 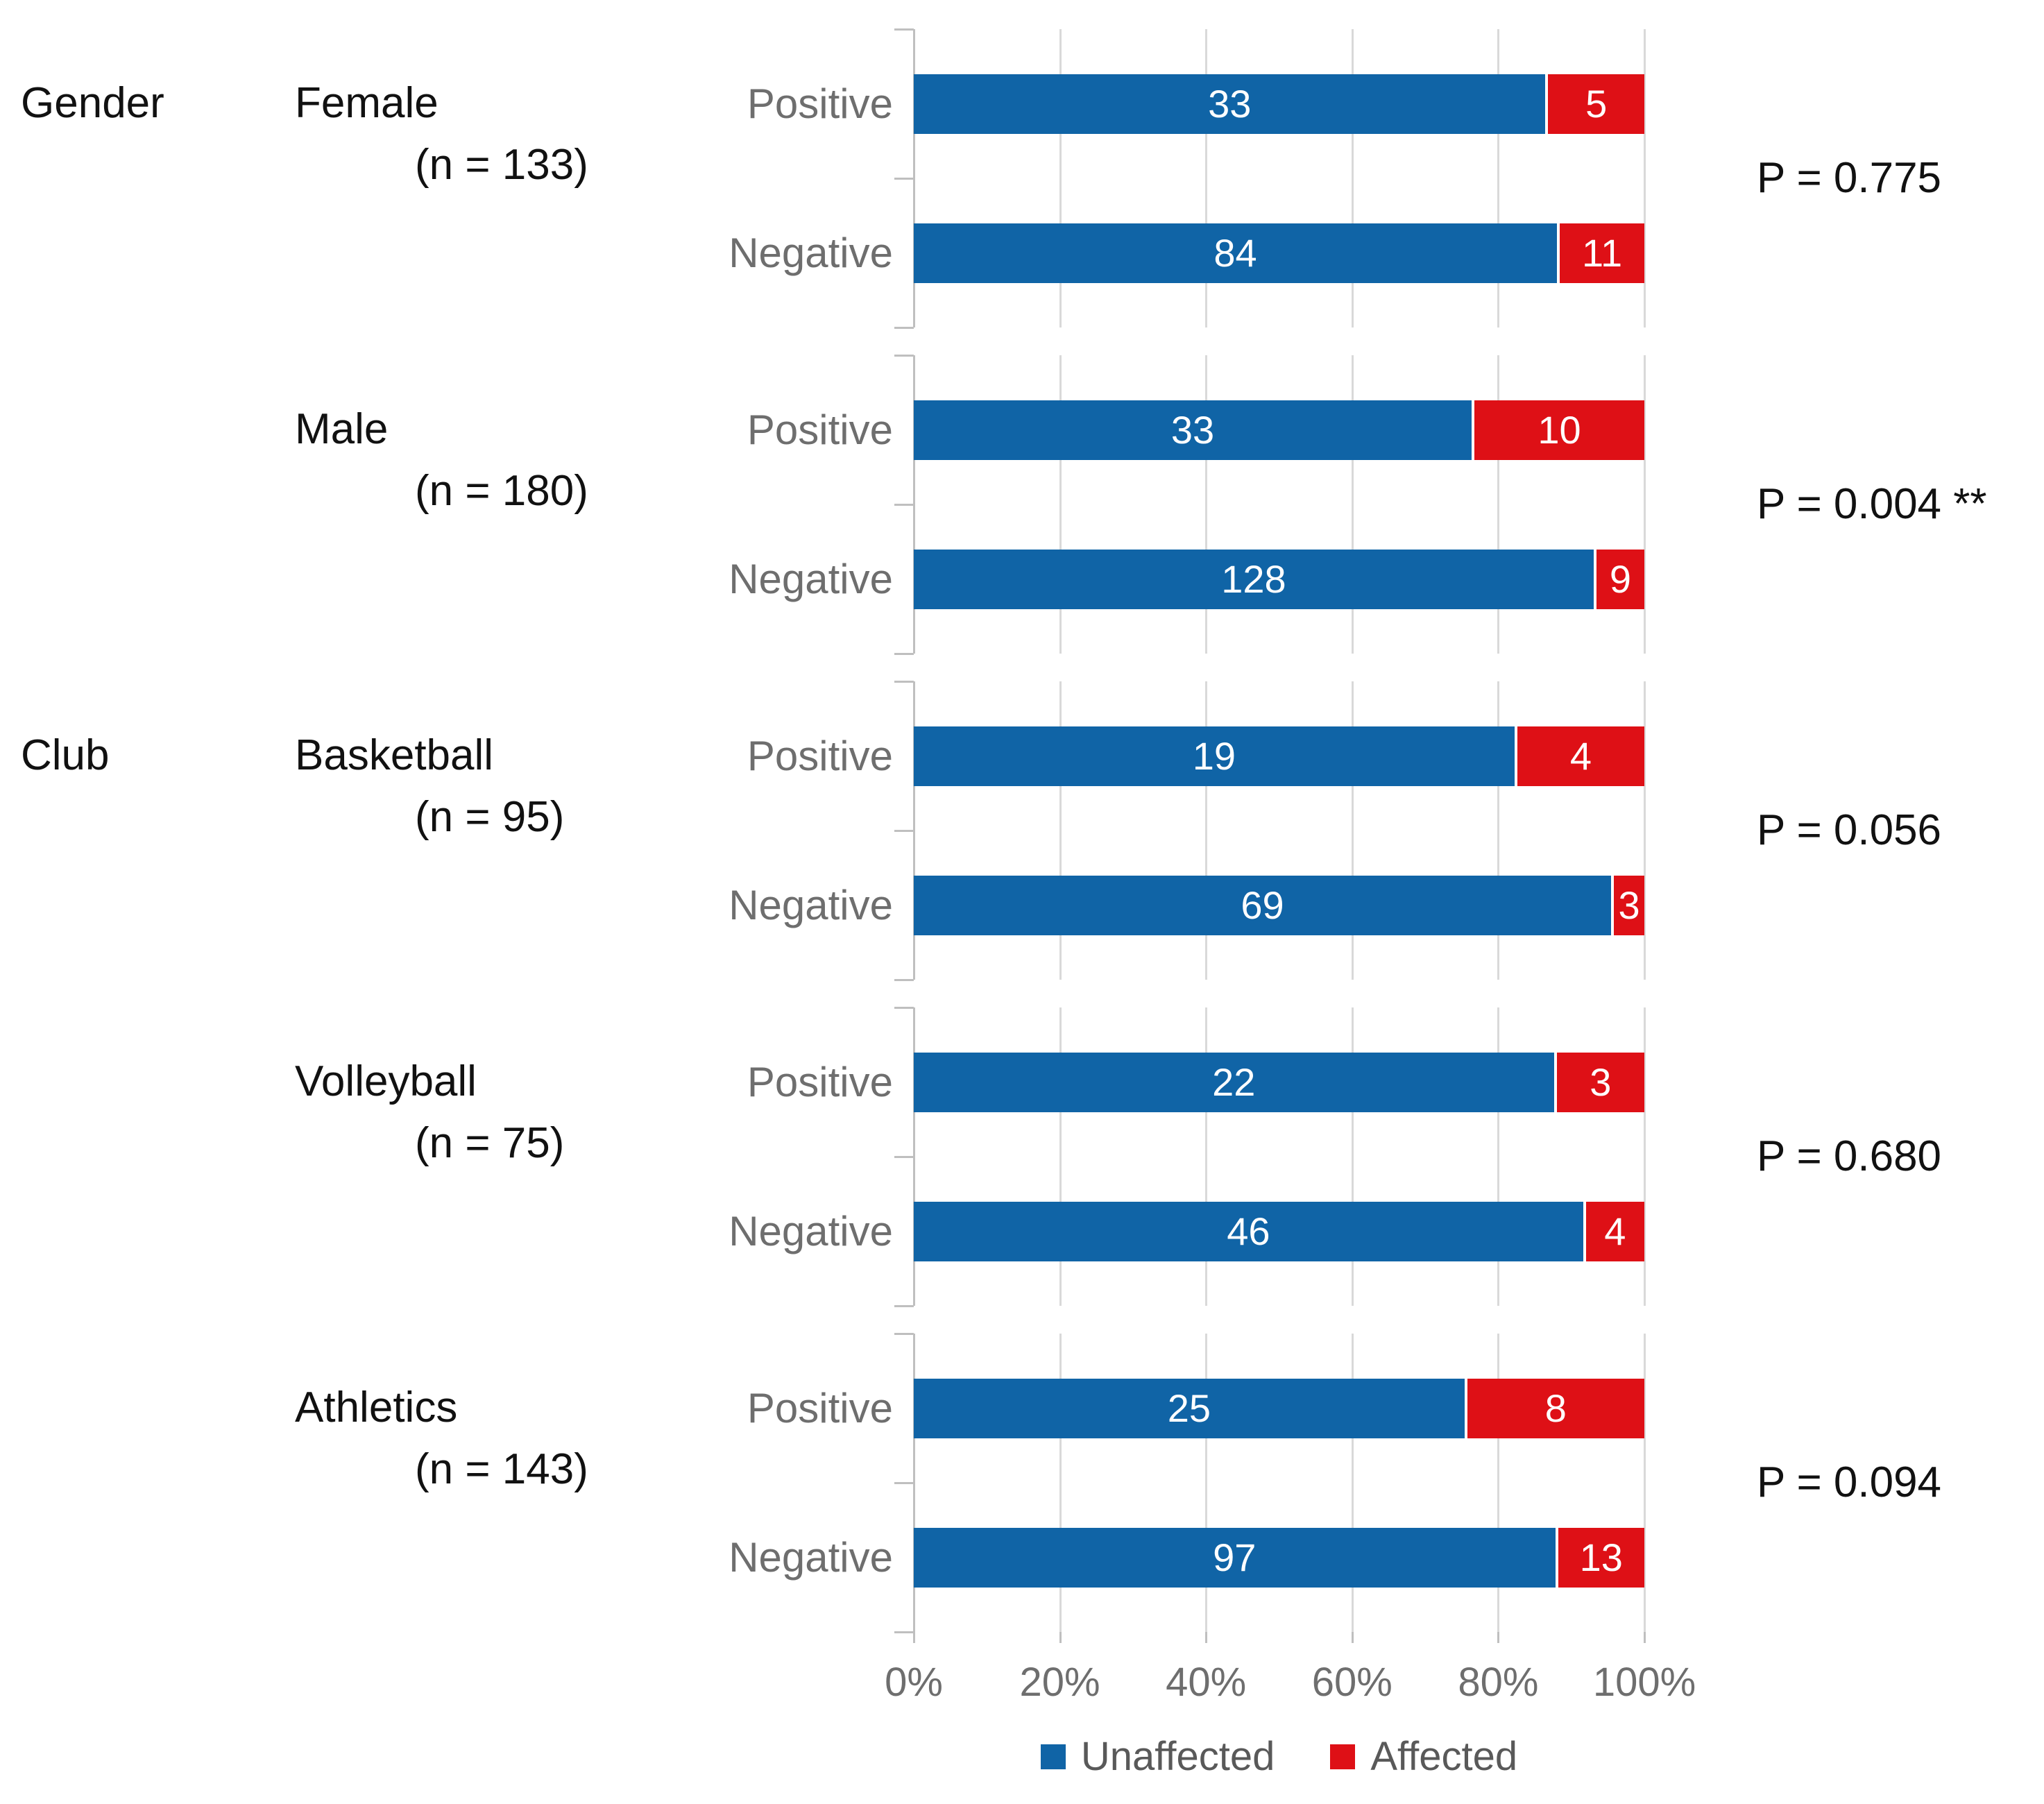 What do you see at coordinates (1602, 253) in the screenshot?
I see `affected-count: 11` at bounding box center [1602, 253].